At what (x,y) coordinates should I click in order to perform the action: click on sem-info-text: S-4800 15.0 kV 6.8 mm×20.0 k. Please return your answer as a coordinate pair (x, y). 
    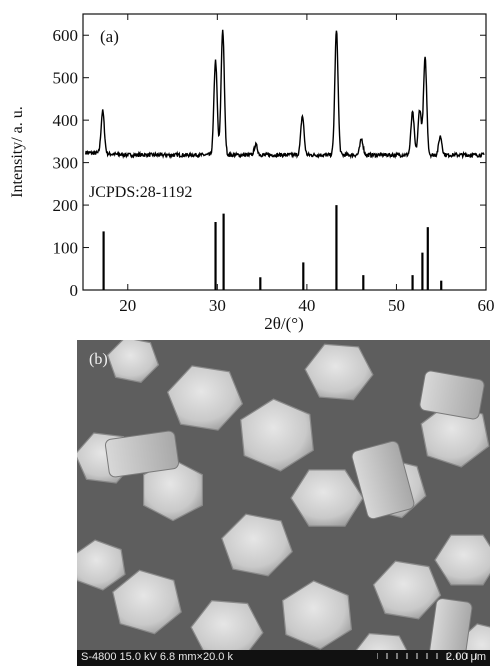
    Looking at the image, I should click on (157, 657).